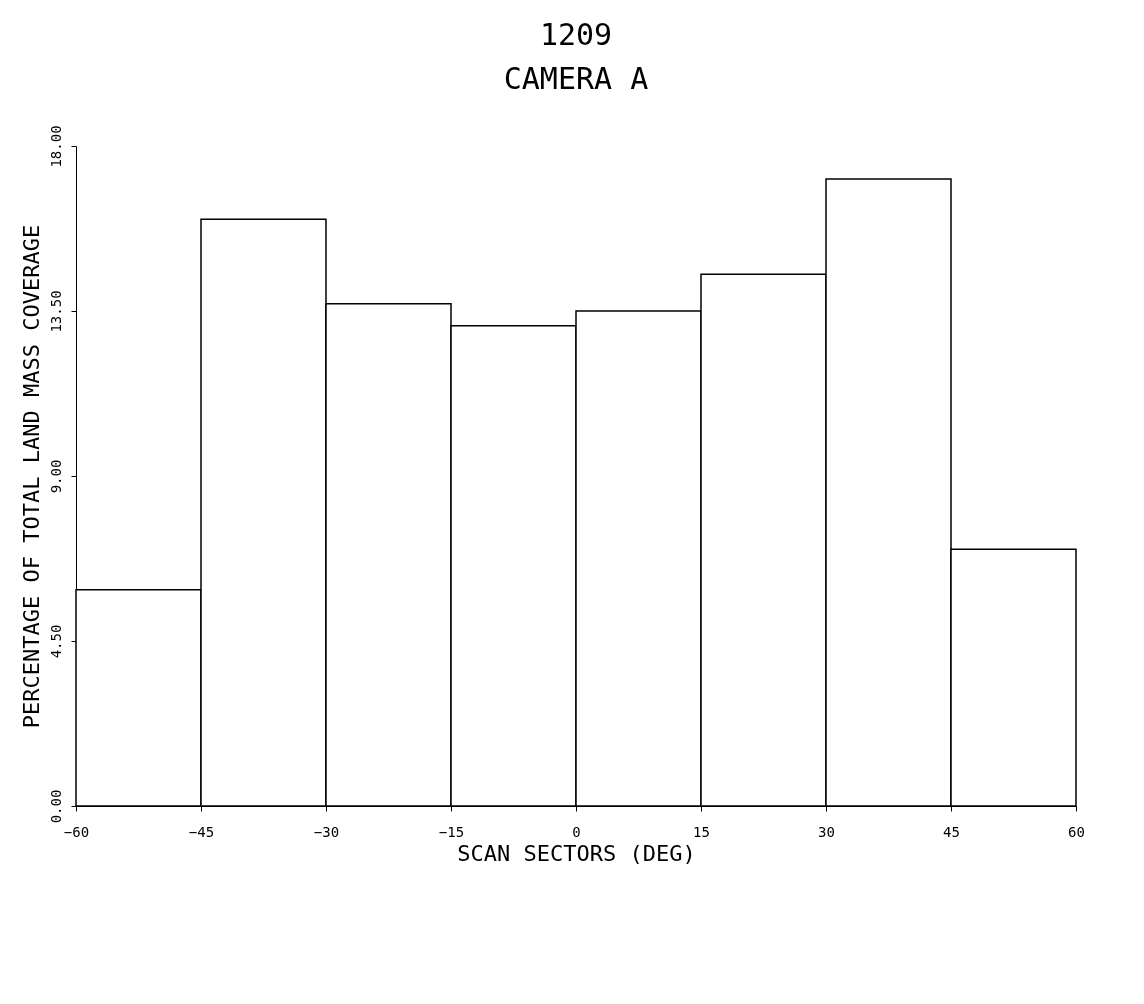 The width and height of the screenshot is (1144, 1004). I want to click on chart-title: 1209, so click(576, 34).